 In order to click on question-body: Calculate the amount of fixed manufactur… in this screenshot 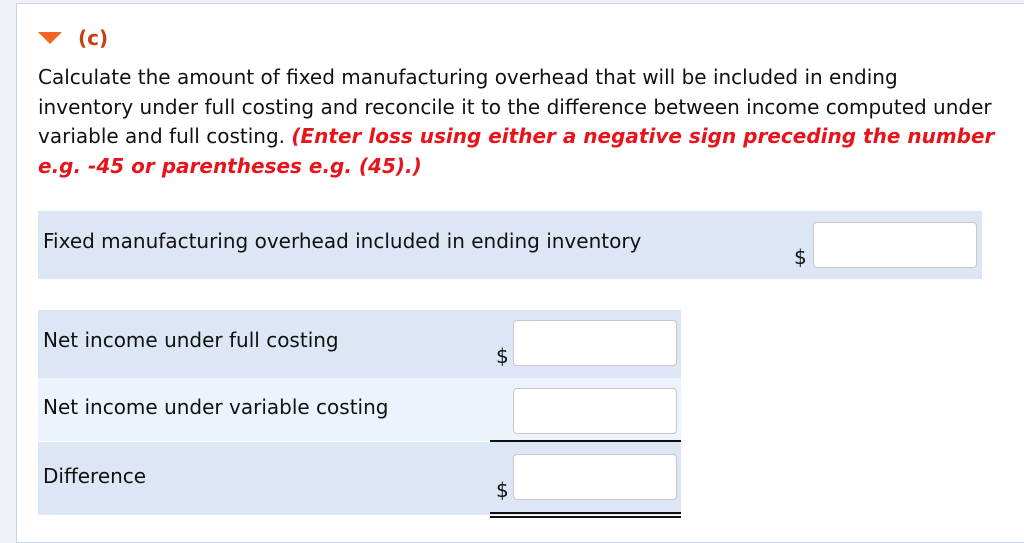, I will do `click(515, 106)`.